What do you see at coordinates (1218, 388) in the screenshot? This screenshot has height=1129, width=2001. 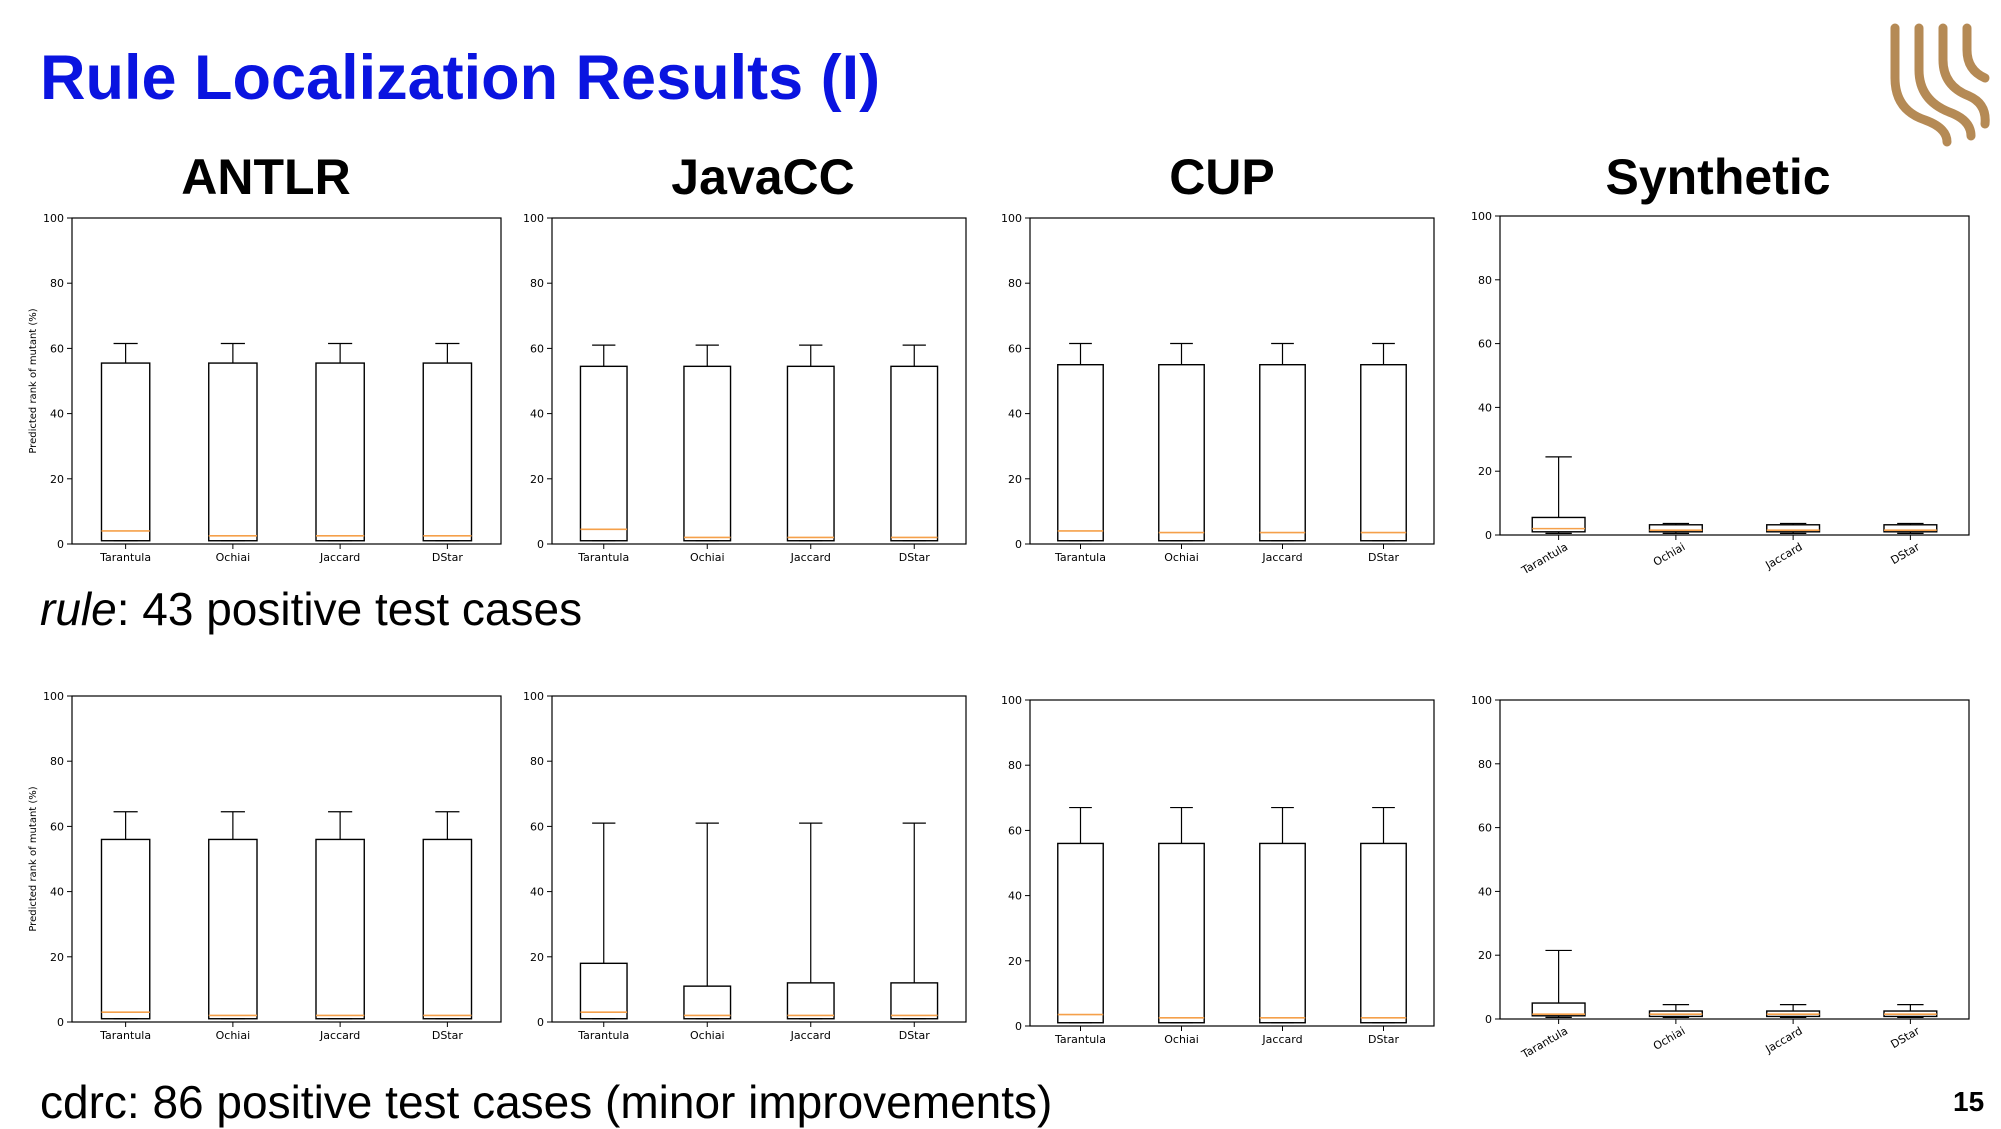 I see `chart-rule-cup: 0 20 40 60 80 100 Tarantula Ochiai Jaccard DStar` at bounding box center [1218, 388].